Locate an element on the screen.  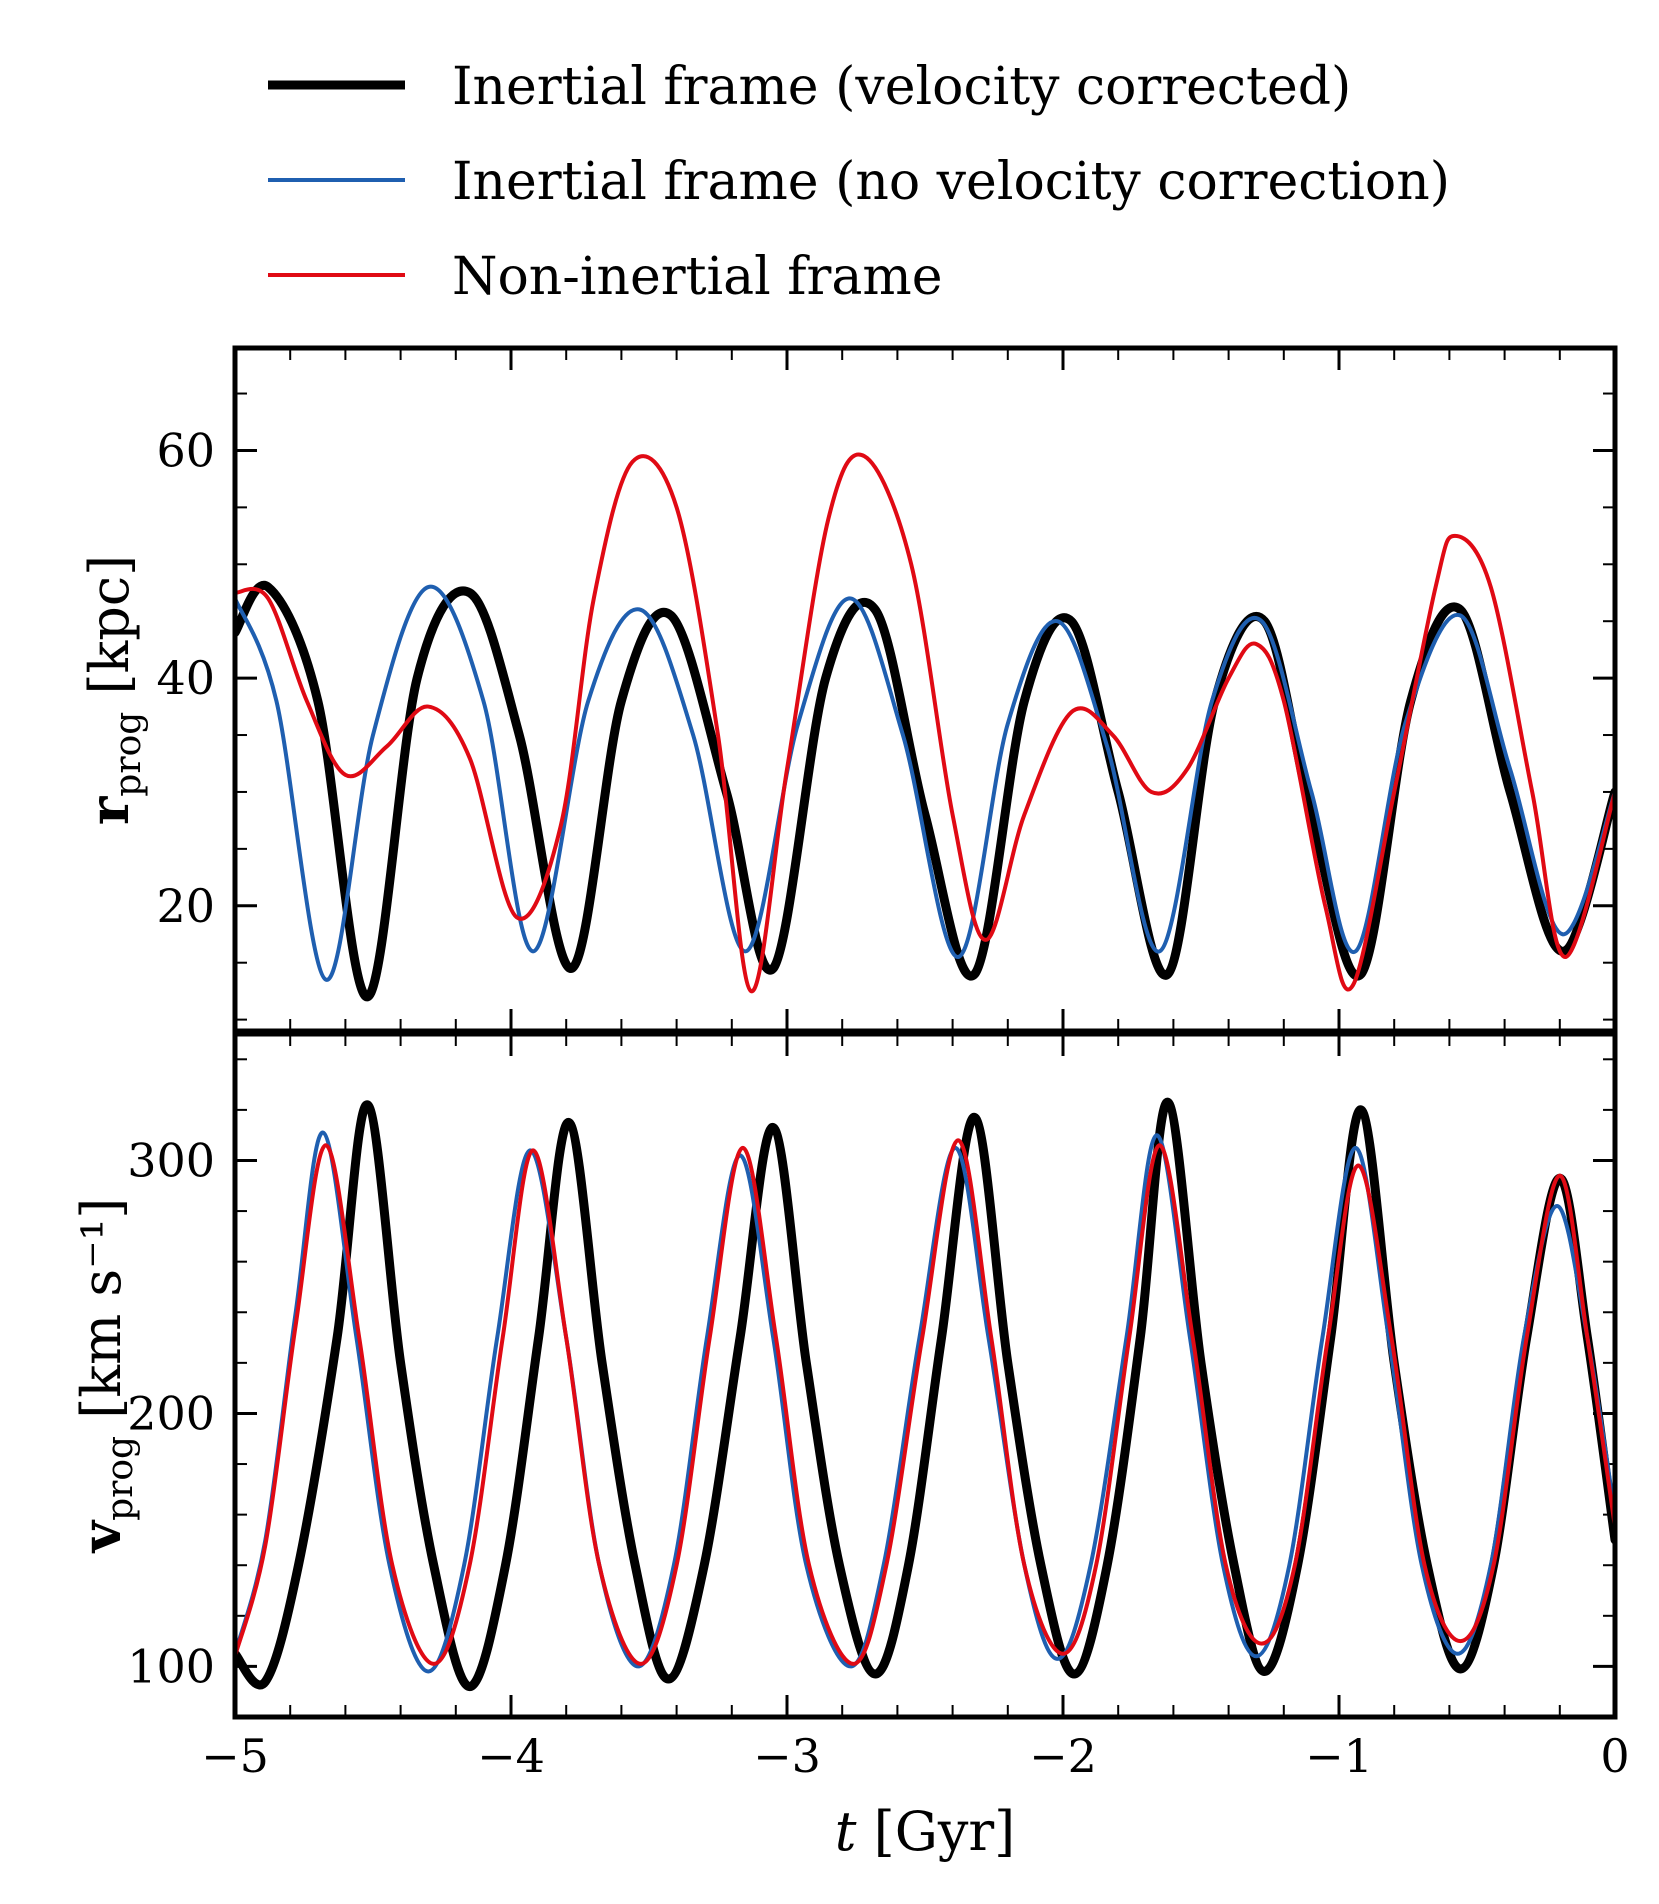
xlabel-var: t is located at coordinates (846, 1831).